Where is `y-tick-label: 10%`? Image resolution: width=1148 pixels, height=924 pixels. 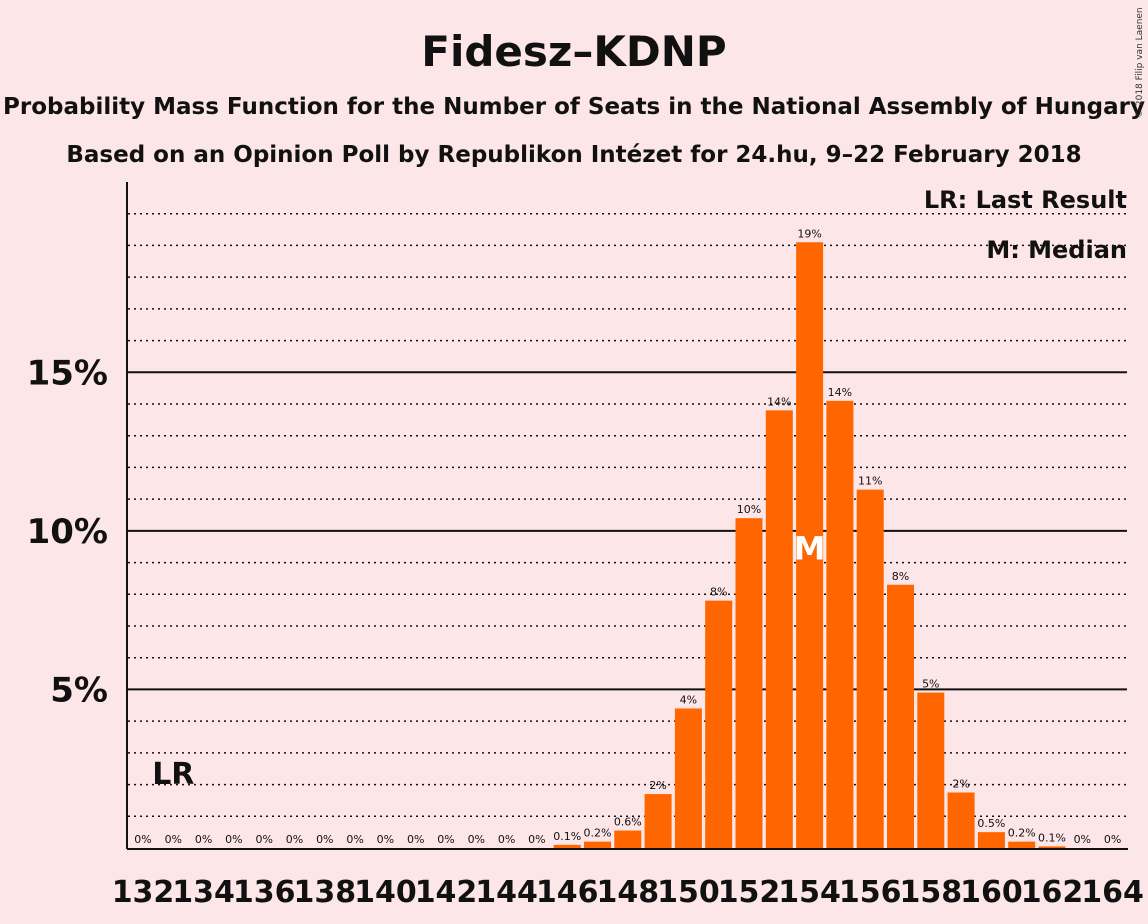
y-tick-label: 10% is located at coordinates (67, 532).